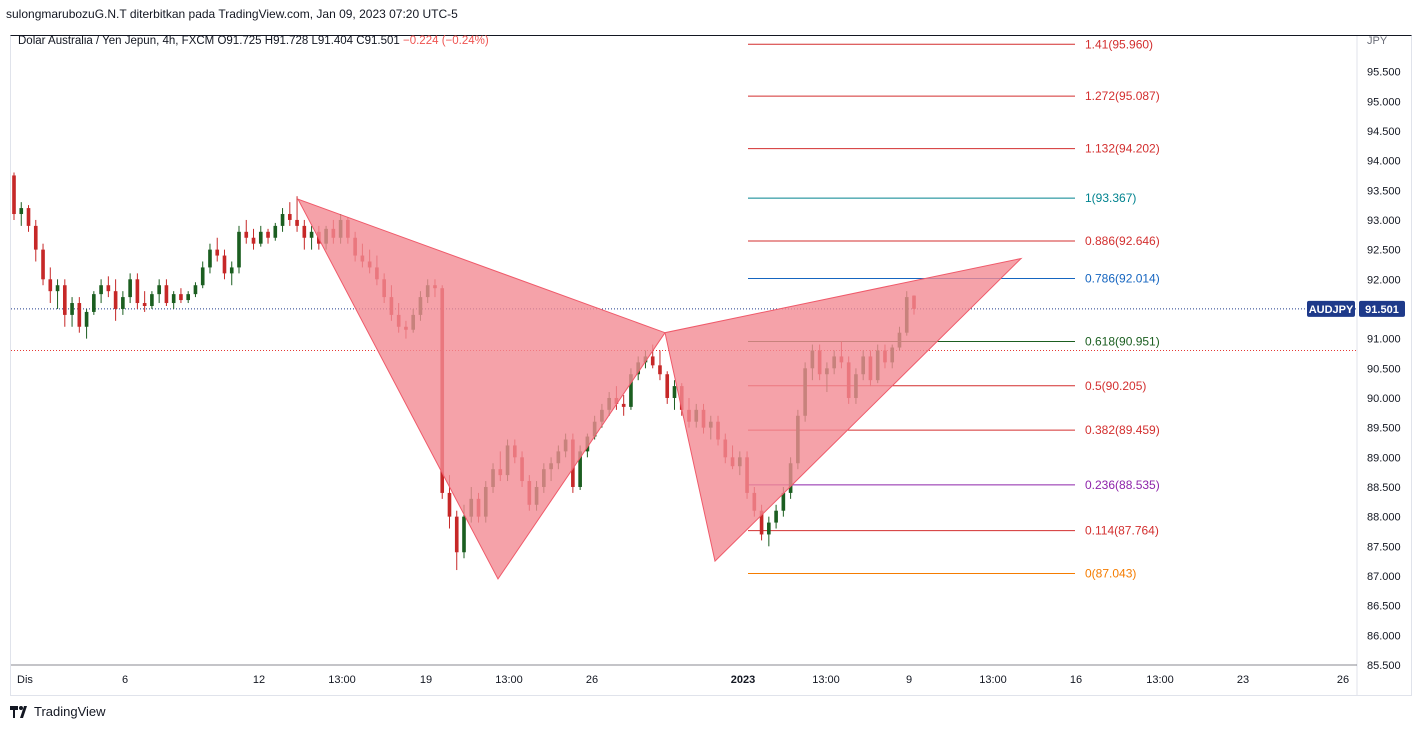 The height and width of the screenshot is (729, 1421). I want to click on legend-high-value: 91.728, so click(291, 41).